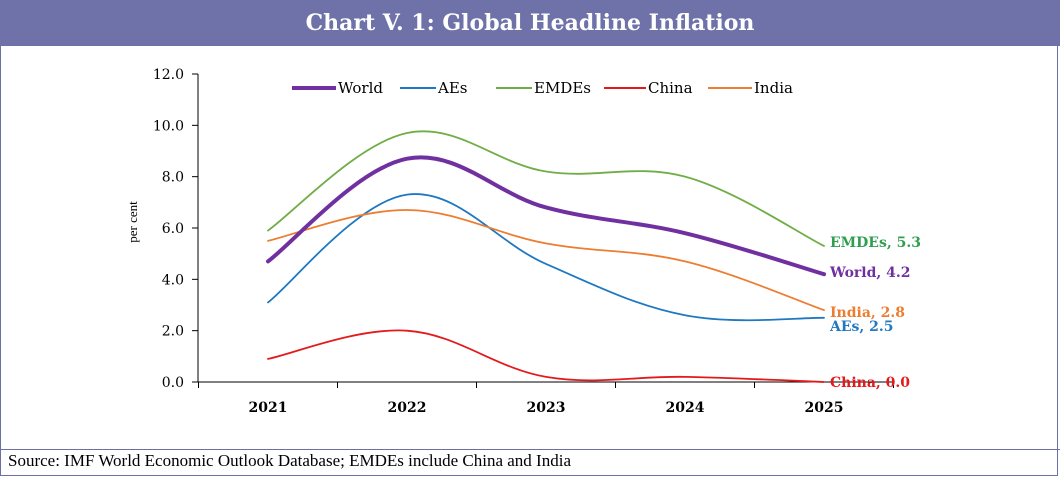 The image size is (1060, 478). Describe the element at coordinates (168, 75) in the screenshot. I see `y-tick-label: 12.0` at that location.